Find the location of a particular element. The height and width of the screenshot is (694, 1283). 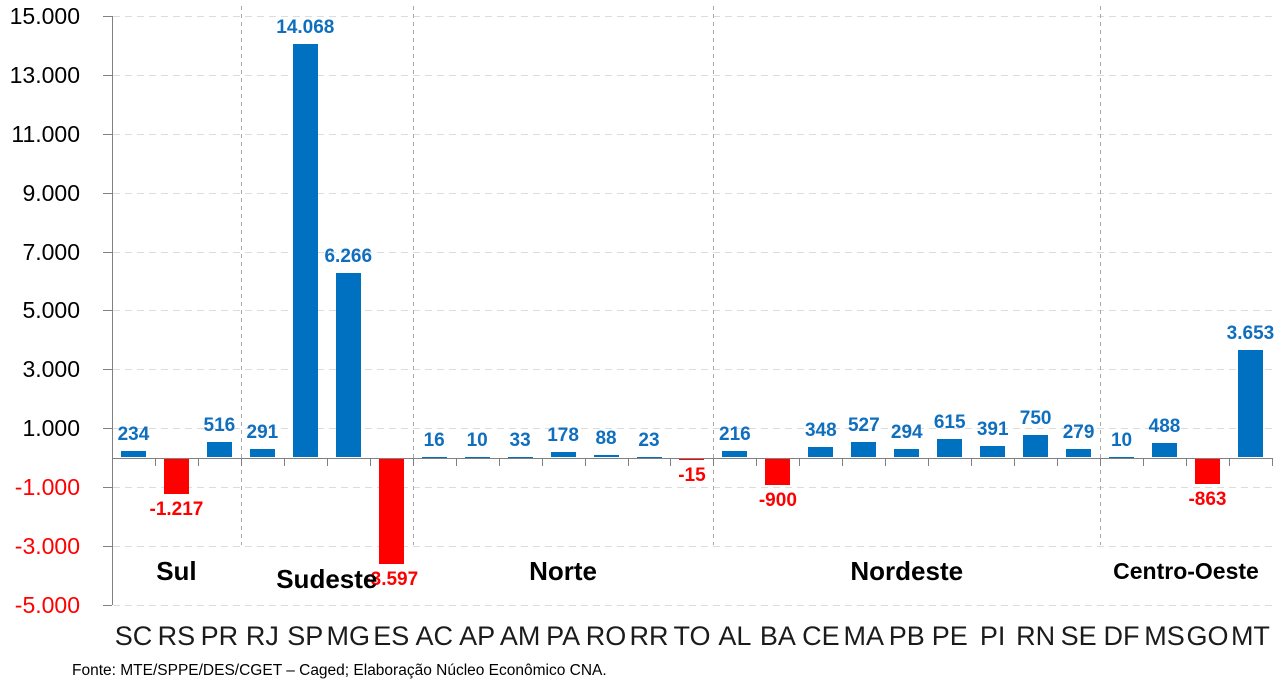

bar-value-mt: 3.653 is located at coordinates (1250, 334).